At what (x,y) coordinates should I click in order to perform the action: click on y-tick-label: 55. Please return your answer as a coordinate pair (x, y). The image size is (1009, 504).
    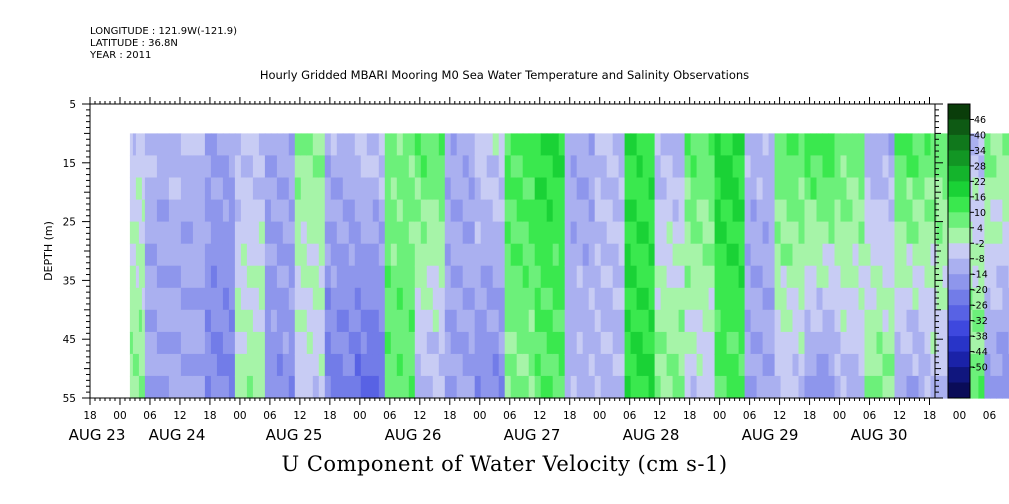
    Looking at the image, I should click on (69, 399).